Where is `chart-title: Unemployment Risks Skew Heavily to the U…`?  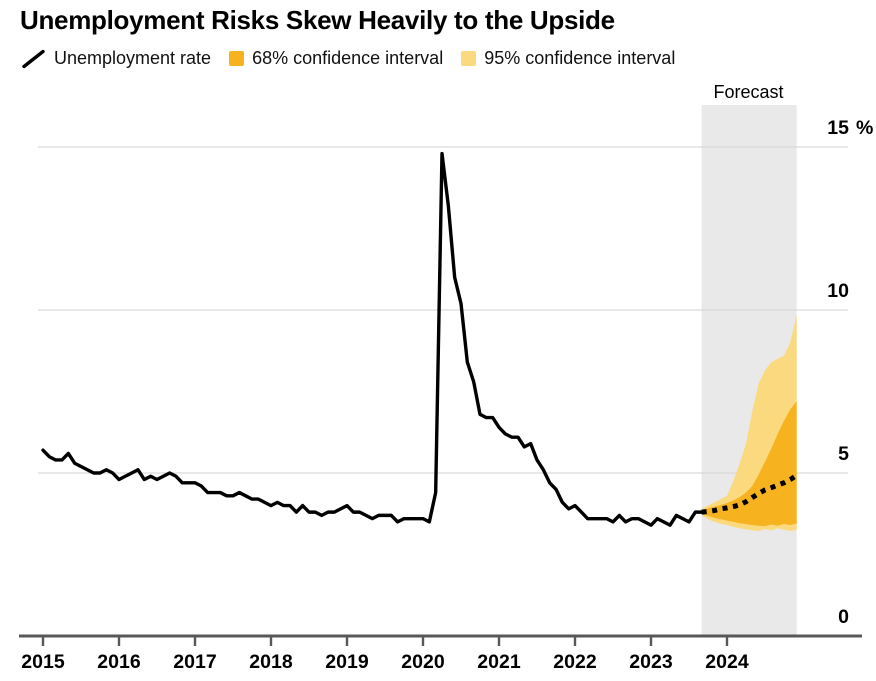 chart-title: Unemployment Risks Skew Heavily to the U… is located at coordinates (317, 20).